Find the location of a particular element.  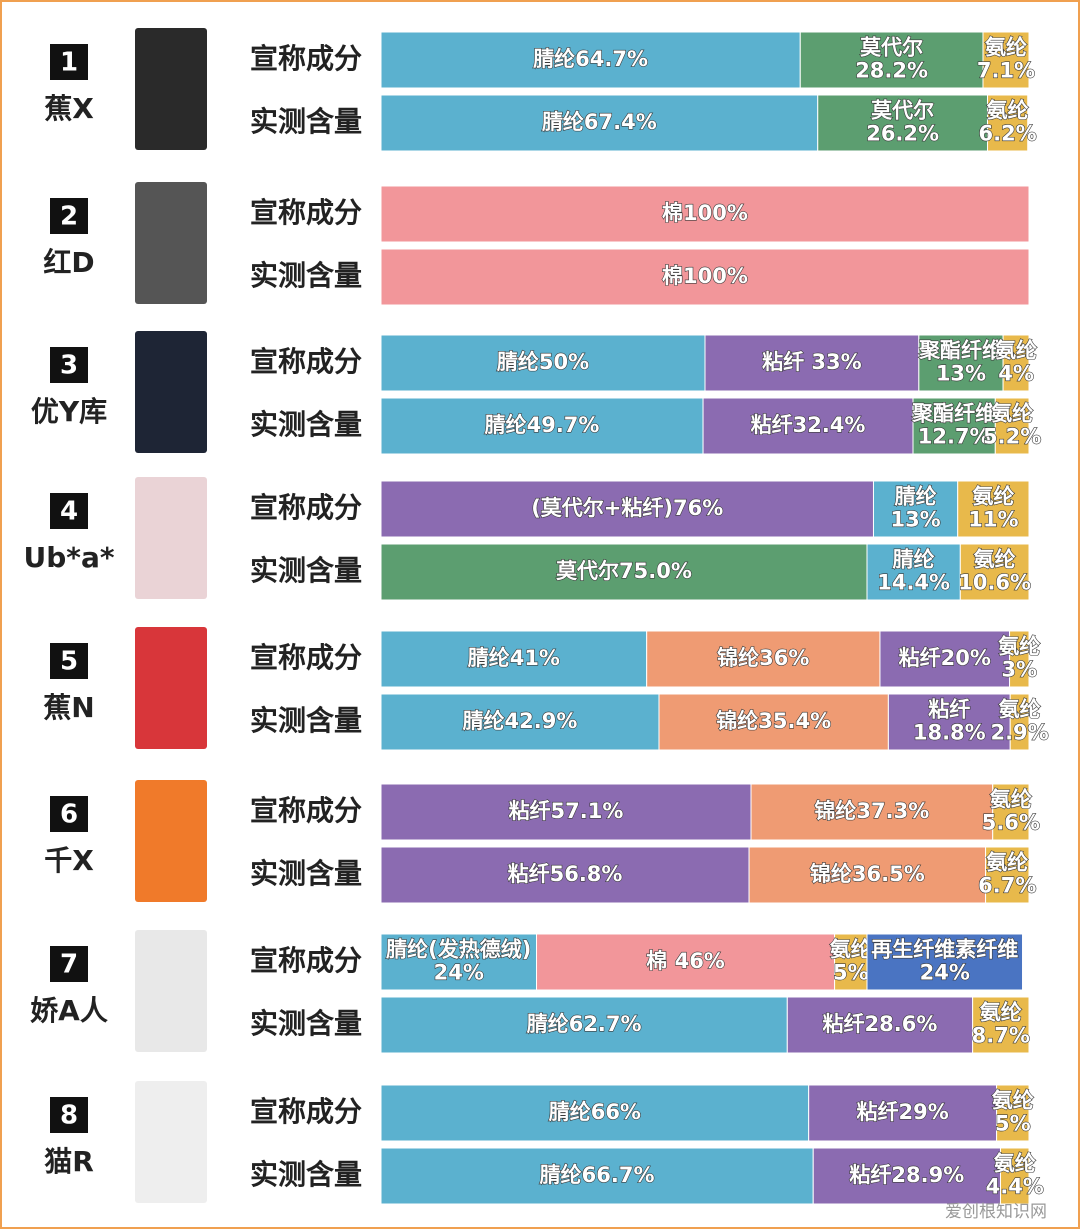

segment-label: 粘纤56.8% is located at coordinates (565, 874).